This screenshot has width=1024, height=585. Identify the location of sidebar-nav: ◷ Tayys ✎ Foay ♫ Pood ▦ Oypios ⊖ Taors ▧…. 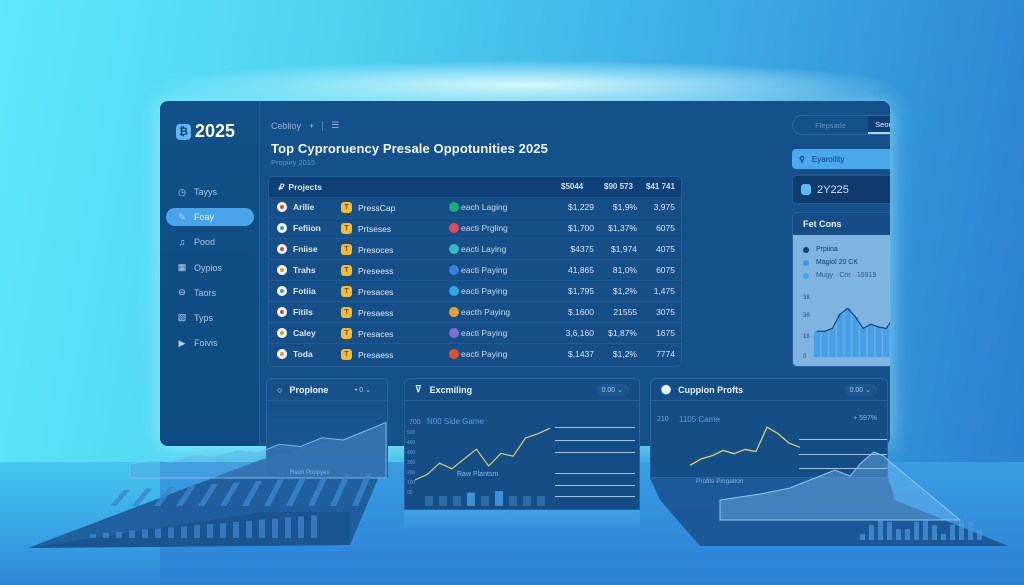
(210, 271).